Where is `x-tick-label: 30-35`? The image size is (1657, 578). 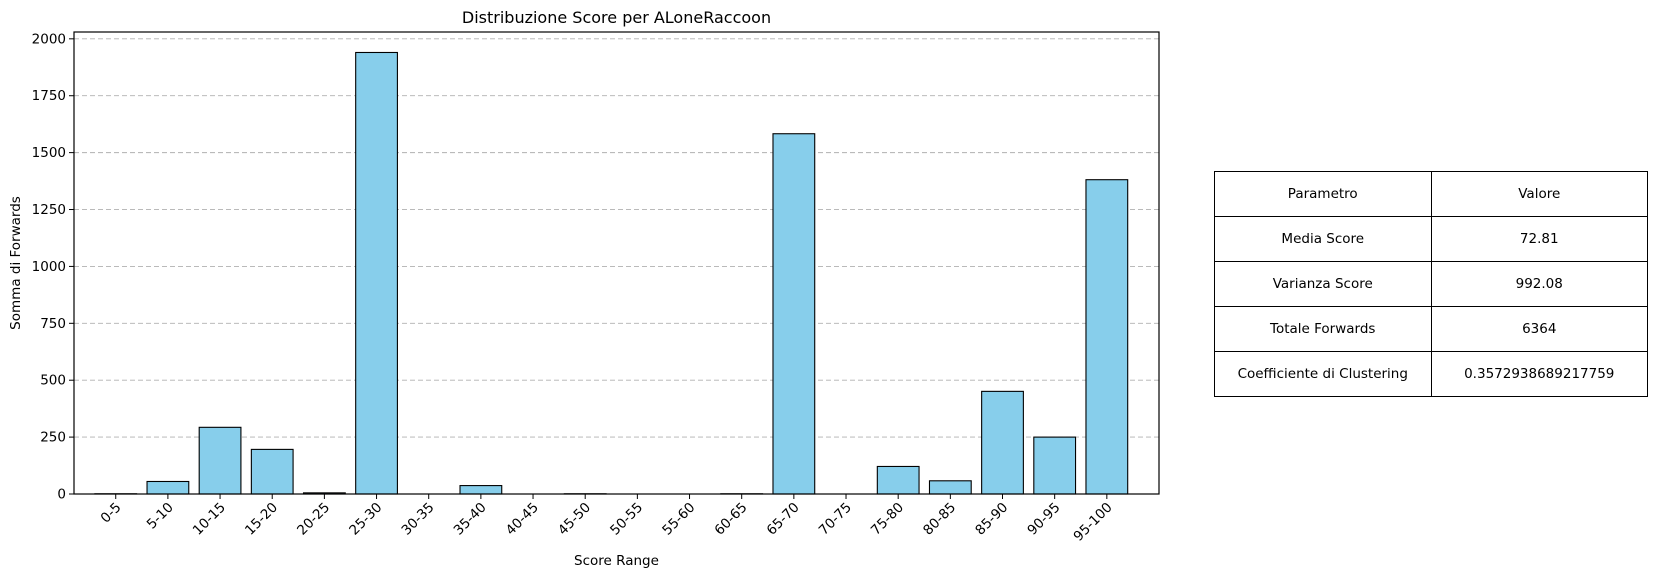 x-tick-label: 30-35 is located at coordinates (417, 519).